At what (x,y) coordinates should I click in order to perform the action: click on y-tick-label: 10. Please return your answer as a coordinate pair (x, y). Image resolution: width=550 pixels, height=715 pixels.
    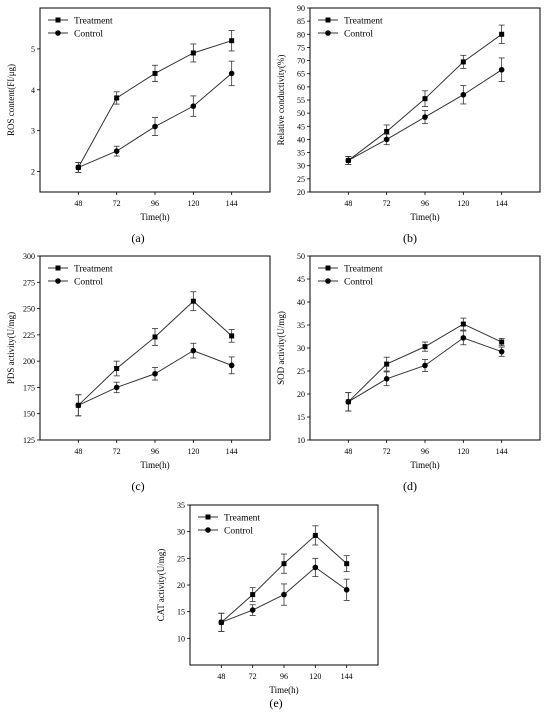
    Looking at the image, I should click on (301, 440).